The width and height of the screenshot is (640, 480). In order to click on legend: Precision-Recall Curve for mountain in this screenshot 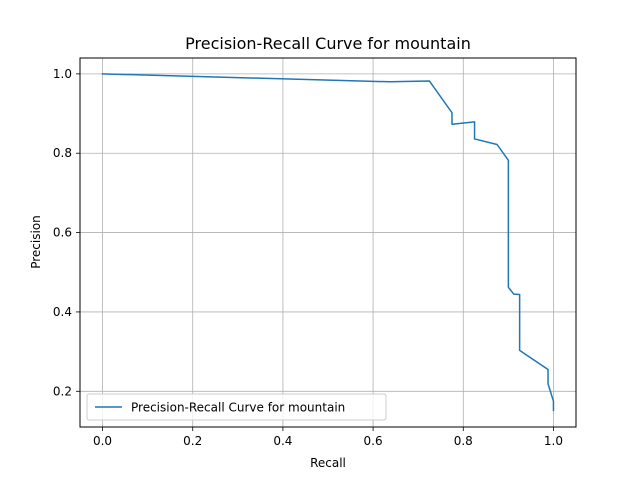, I will do `click(236, 407)`.